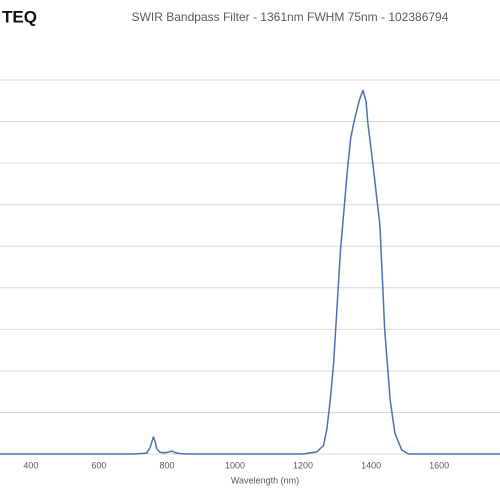 Image resolution: width=500 pixels, height=500 pixels. I want to click on x-tick-label: 1400, so click(371, 465).